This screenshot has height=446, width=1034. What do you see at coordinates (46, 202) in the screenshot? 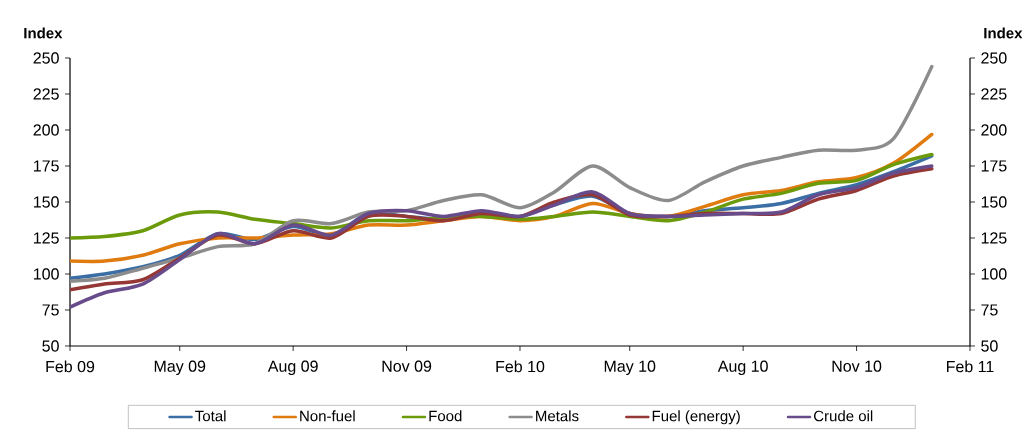
I see `y-tick-label: 150` at bounding box center [46, 202].